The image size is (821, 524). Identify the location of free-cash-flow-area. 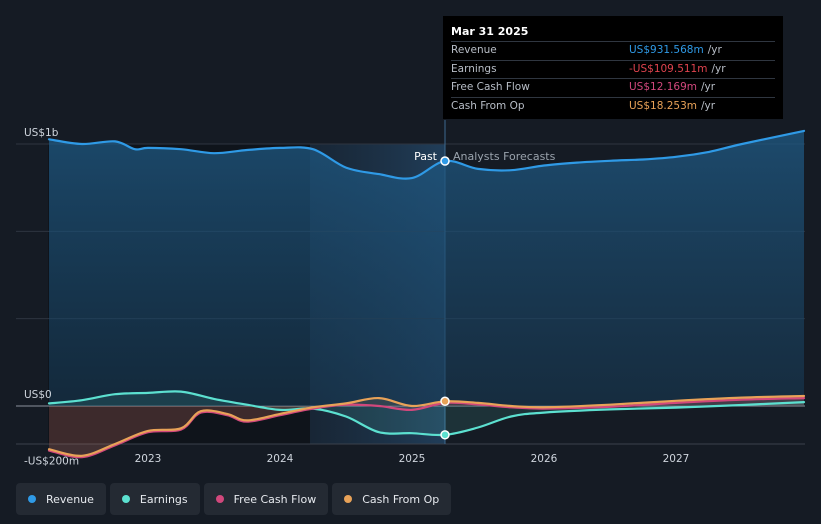
(426, 428).